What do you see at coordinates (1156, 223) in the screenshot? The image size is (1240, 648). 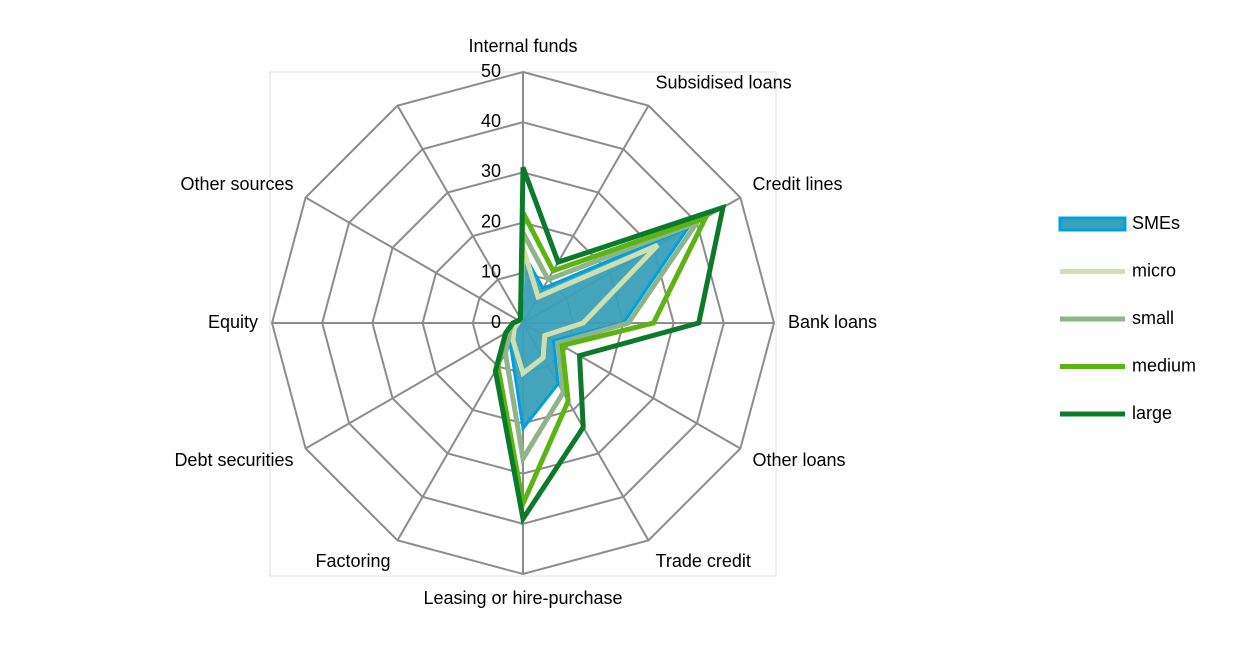 I see `legend-label: SMEs` at bounding box center [1156, 223].